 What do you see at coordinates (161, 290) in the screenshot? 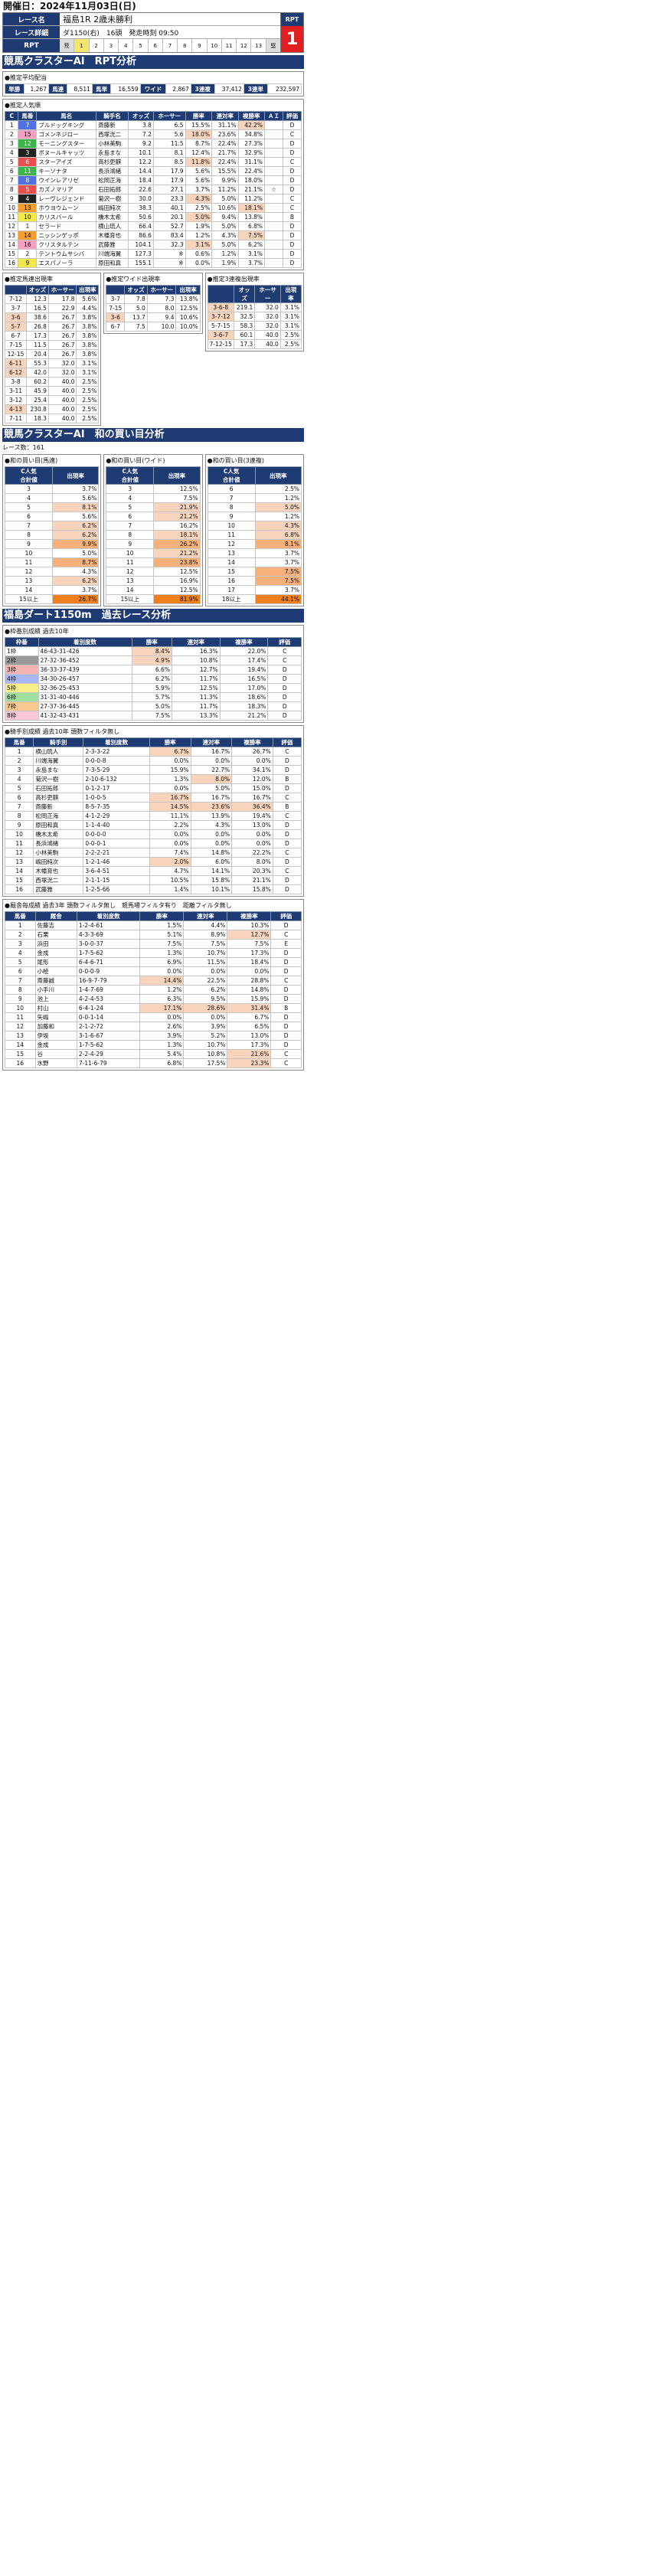
I see `combination-header: ホーサー` at bounding box center [161, 290].